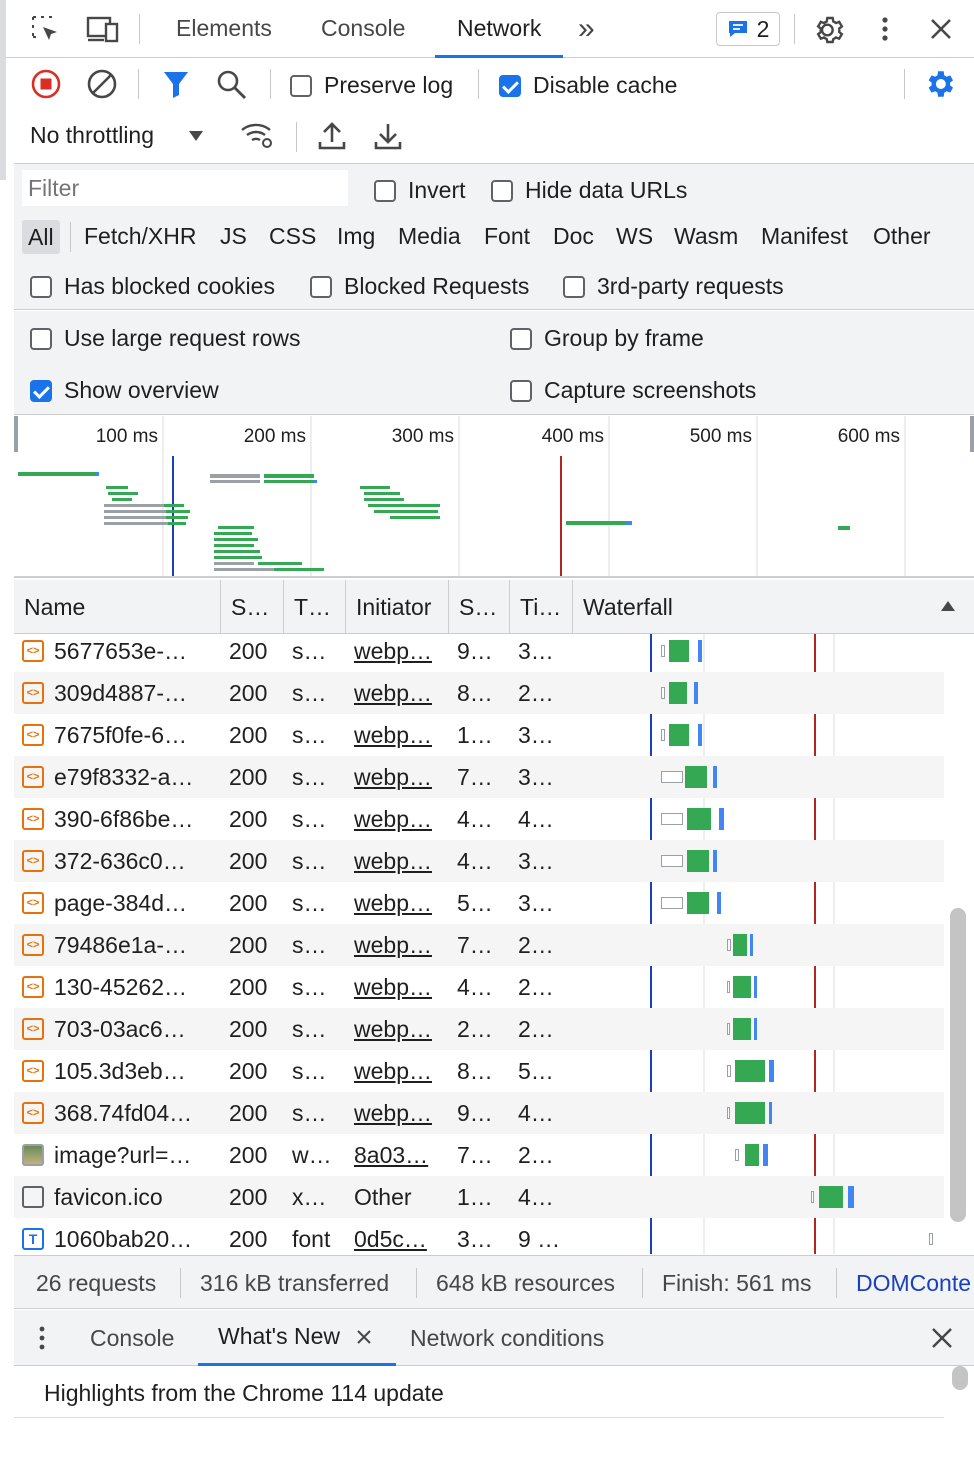 This screenshot has width=974, height=1458. I want to click on capture-screenshots-checkbox: Capture screenshots, so click(633, 390).